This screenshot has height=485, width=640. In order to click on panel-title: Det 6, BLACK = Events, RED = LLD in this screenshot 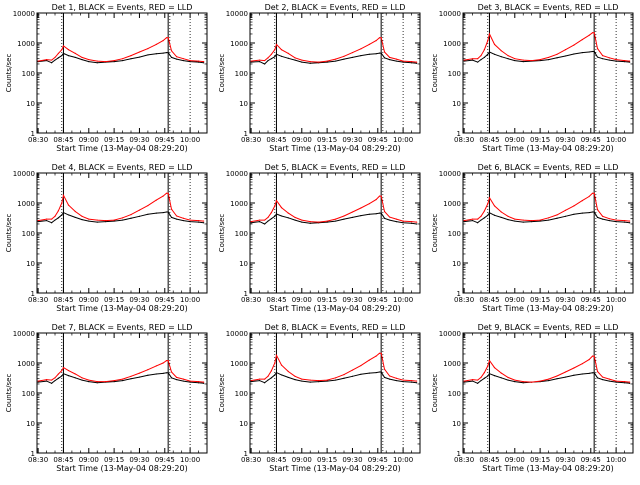, I will do `click(548, 167)`.